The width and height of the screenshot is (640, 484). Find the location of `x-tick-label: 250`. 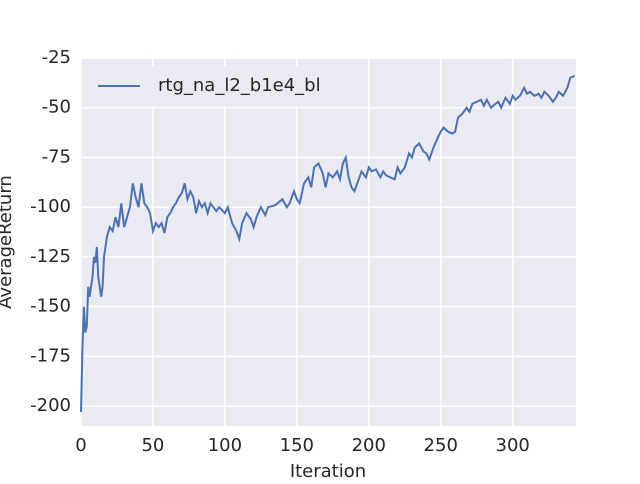

x-tick-label: 250 is located at coordinates (441, 445).